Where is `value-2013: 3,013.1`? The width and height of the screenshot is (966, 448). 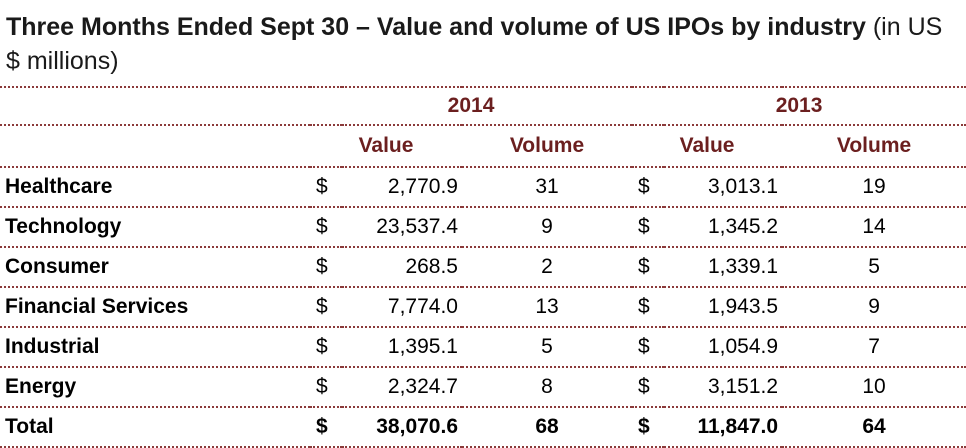
value-2013: 3,013.1 is located at coordinates (723, 186).